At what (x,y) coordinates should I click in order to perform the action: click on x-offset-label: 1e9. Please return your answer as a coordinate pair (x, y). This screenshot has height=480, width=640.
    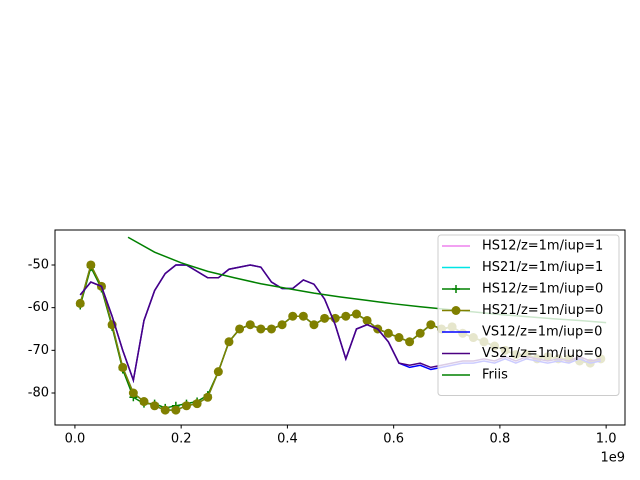
    Looking at the image, I should click on (612, 458).